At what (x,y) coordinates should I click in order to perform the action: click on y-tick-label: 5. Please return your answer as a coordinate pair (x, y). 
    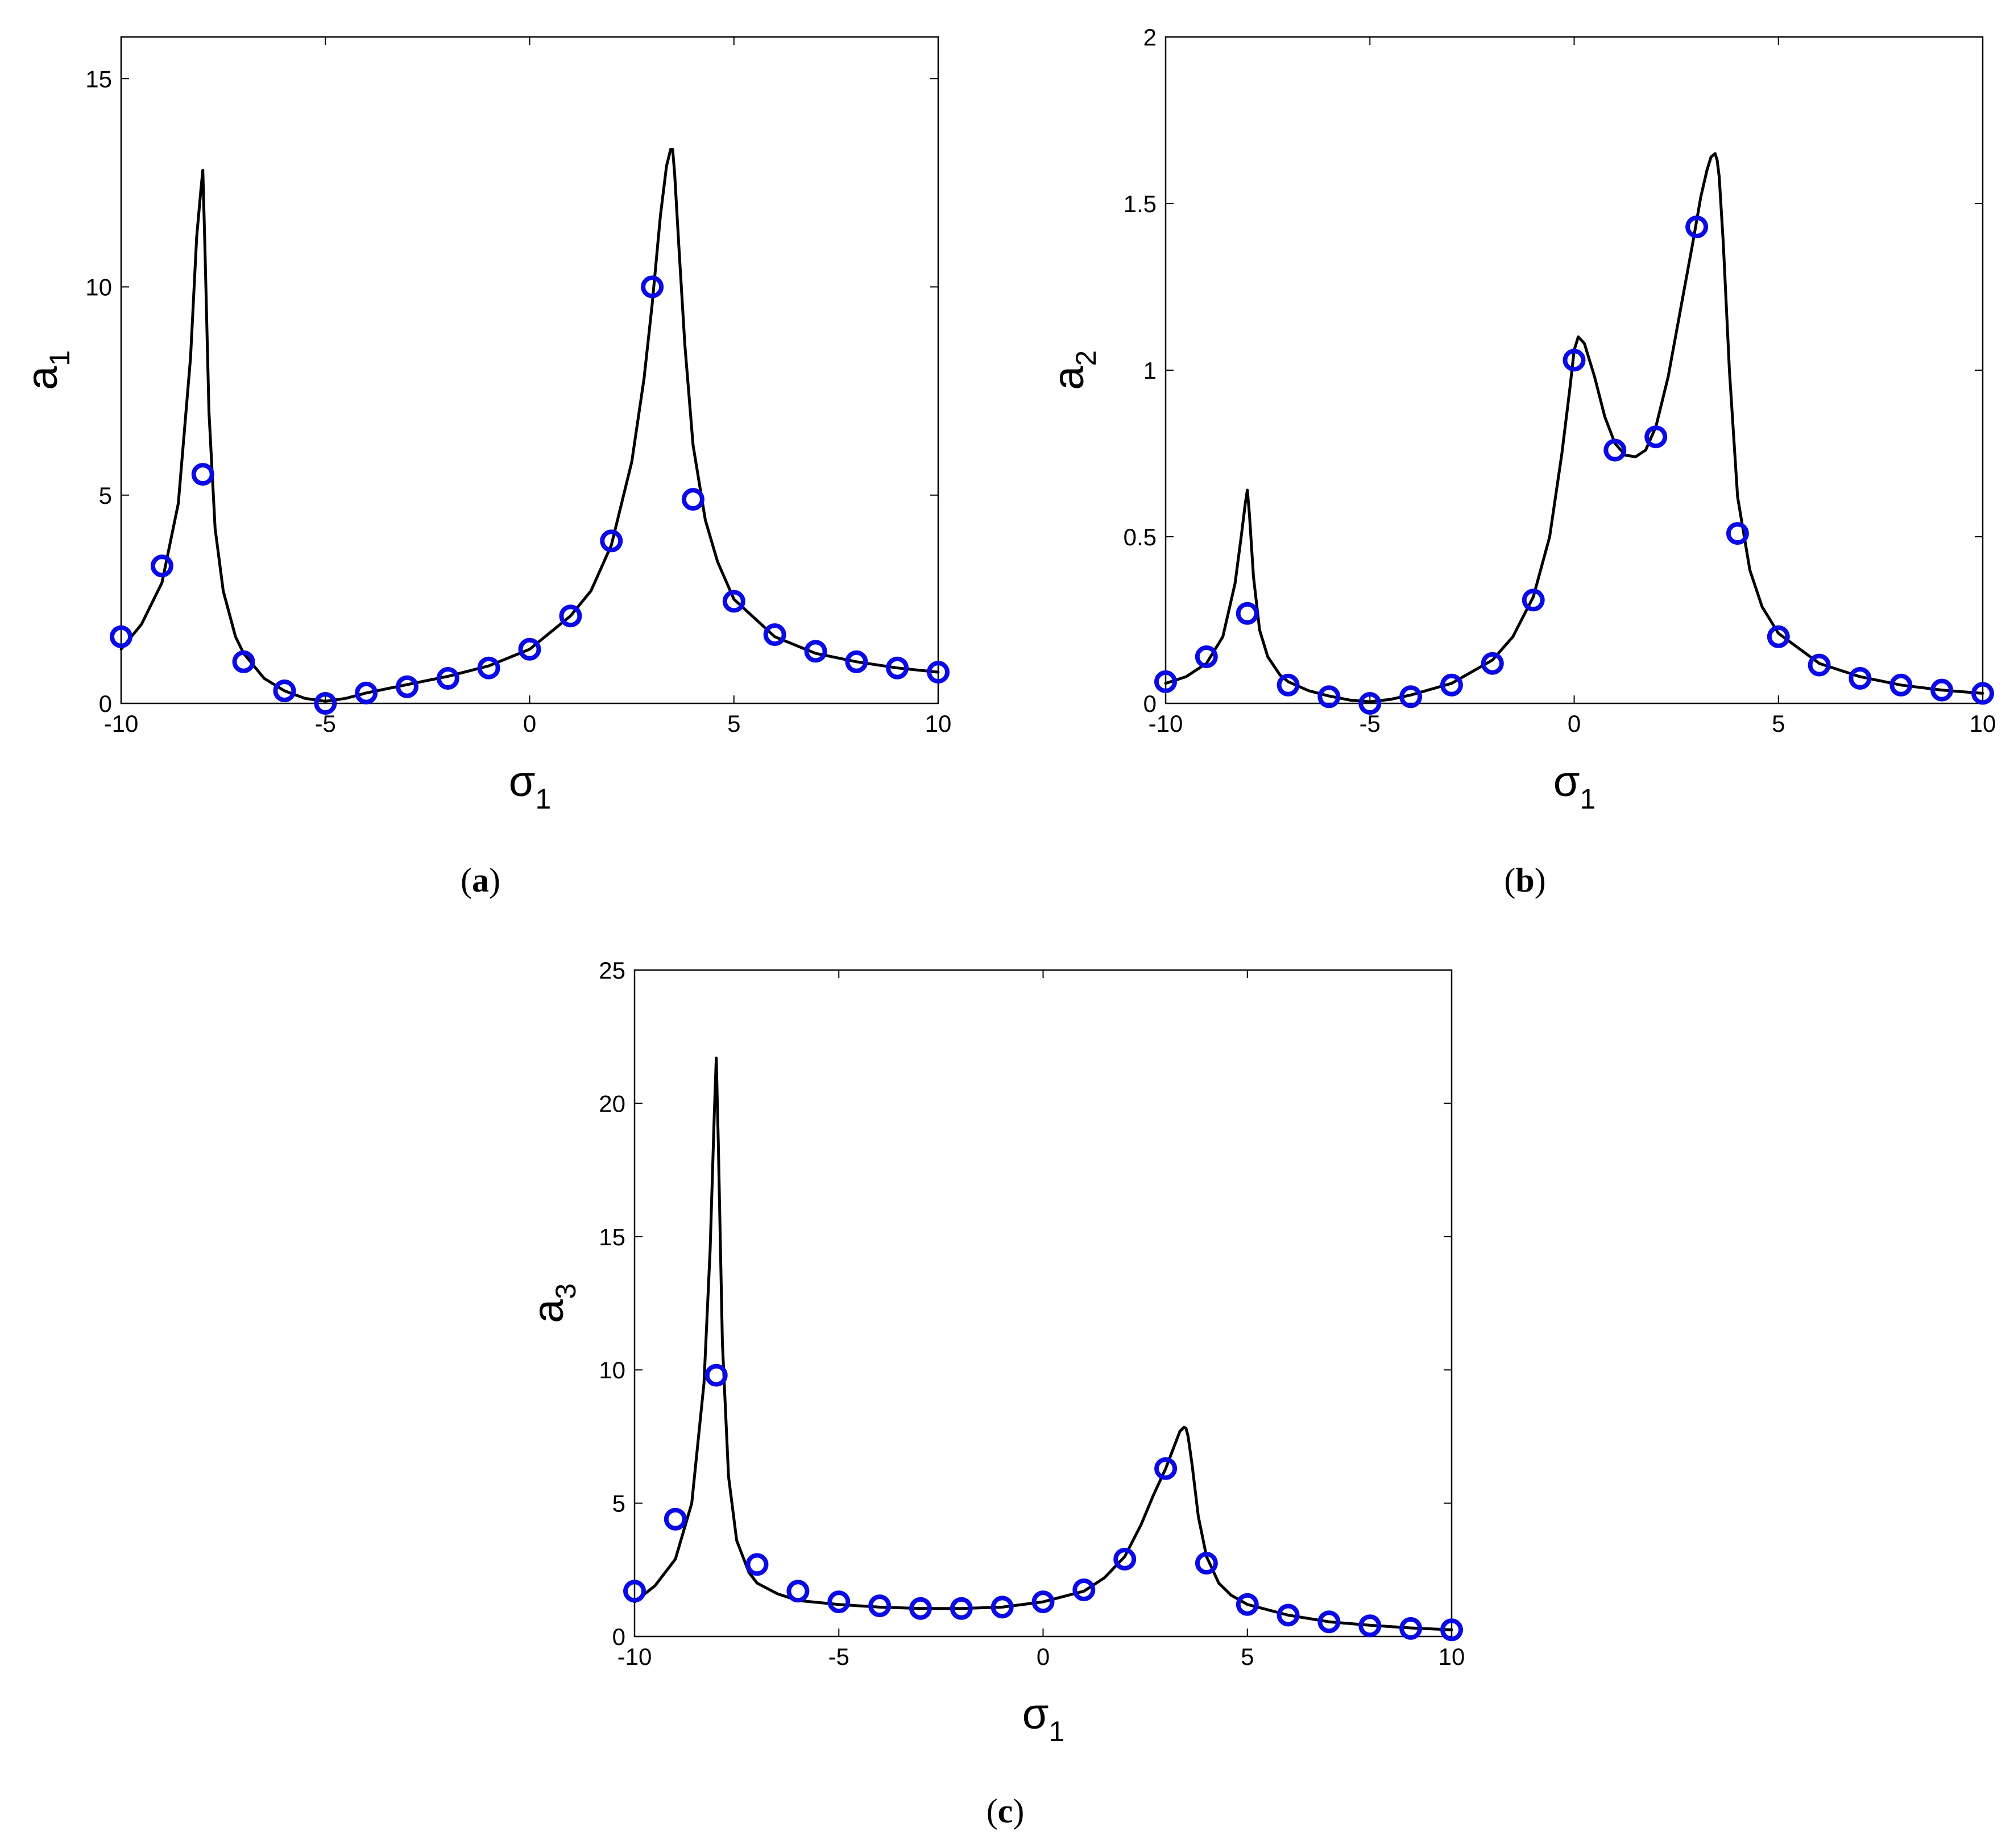
    Looking at the image, I should click on (105, 495).